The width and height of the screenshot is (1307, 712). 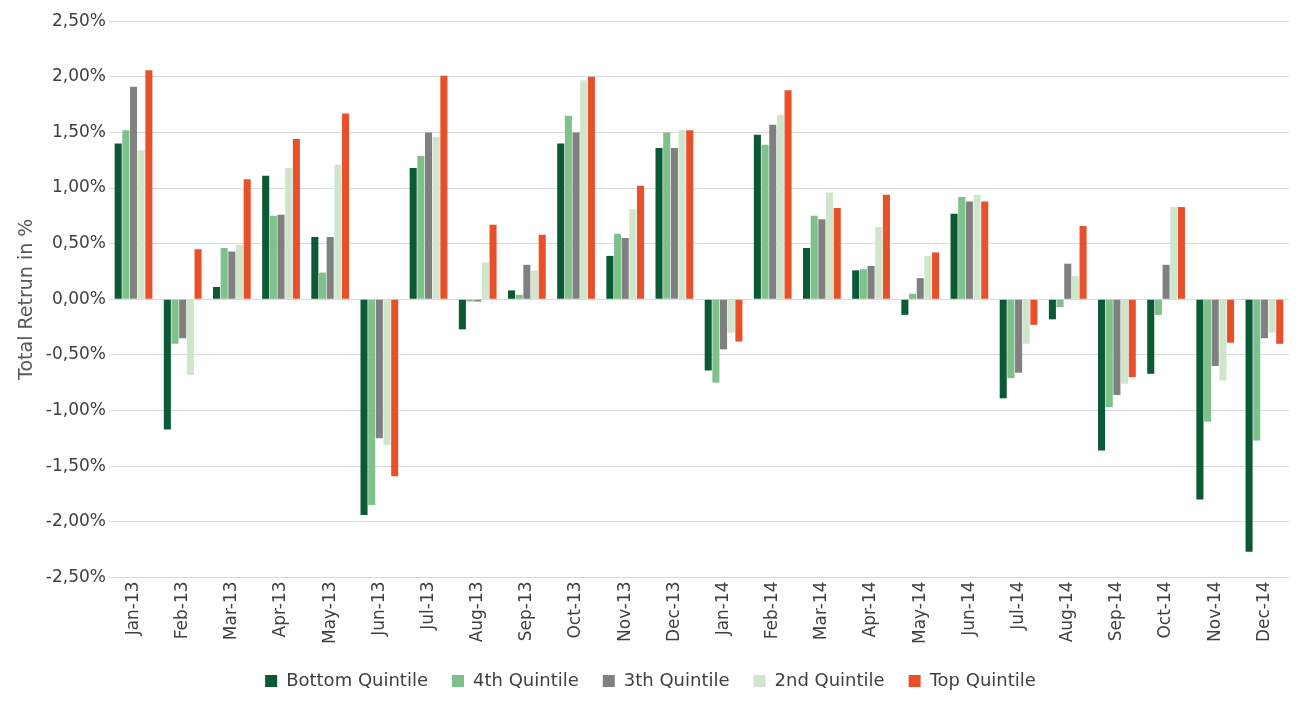 What do you see at coordinates (78, 297) in the screenshot?
I see `y-tick-label: 0,00%` at bounding box center [78, 297].